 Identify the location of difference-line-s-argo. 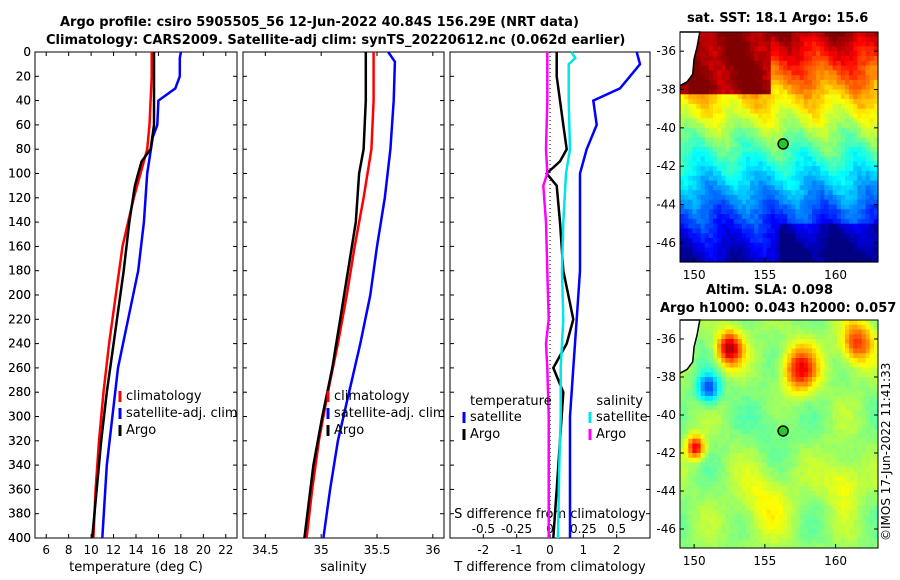
(546, 295).